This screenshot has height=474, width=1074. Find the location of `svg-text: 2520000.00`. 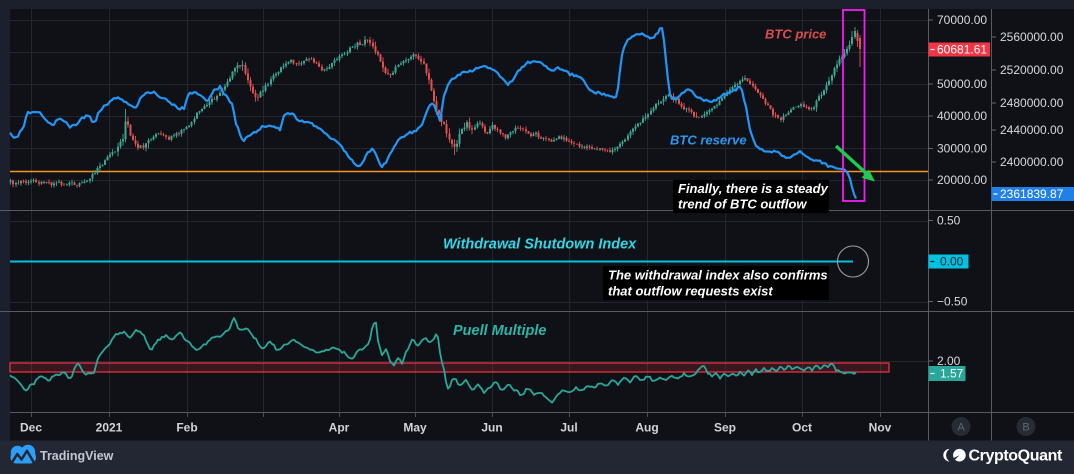

svg-text: 2520000.00 is located at coordinates (1032, 70).